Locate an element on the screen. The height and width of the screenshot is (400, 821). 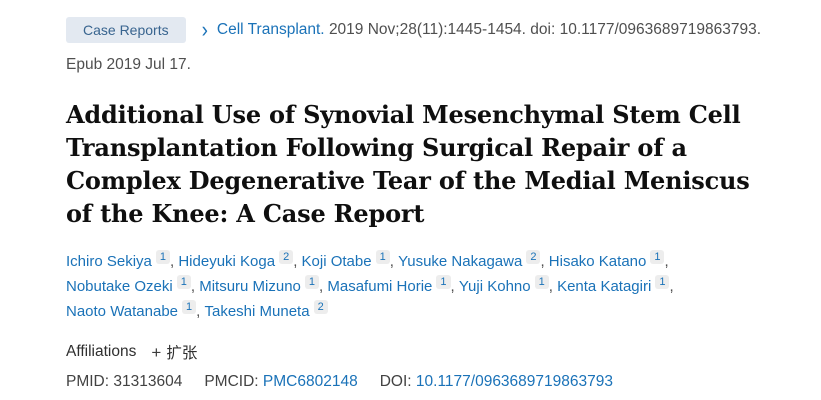
author: Mitsuru Mizuno 1 is located at coordinates (263, 285).